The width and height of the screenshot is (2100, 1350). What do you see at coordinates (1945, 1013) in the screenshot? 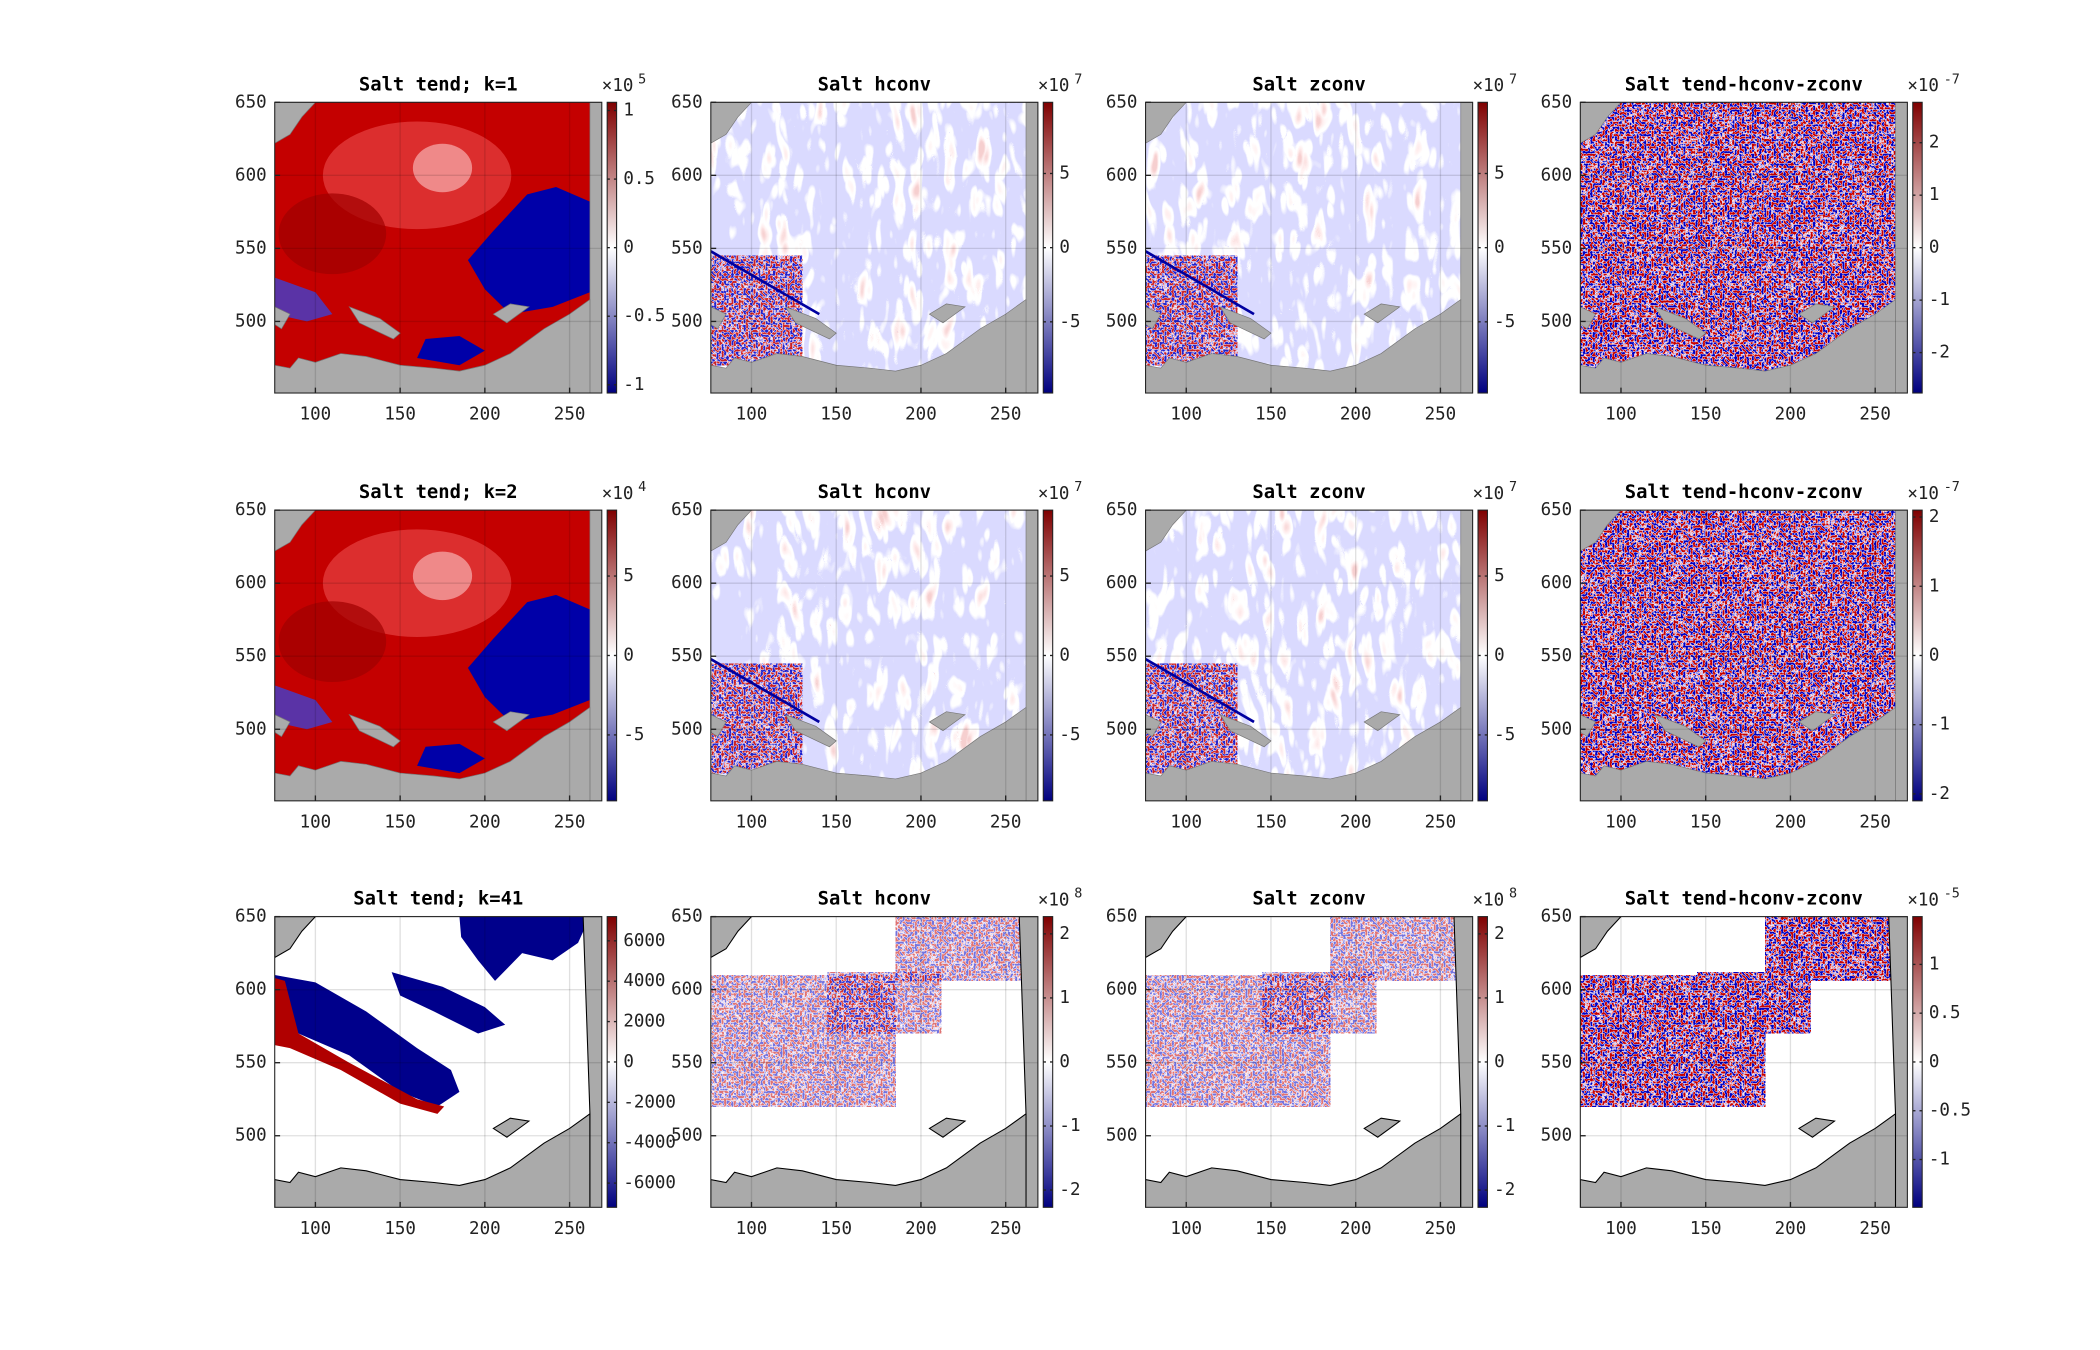
I see `colorbar-tick-label: 0.5` at bounding box center [1945, 1013].